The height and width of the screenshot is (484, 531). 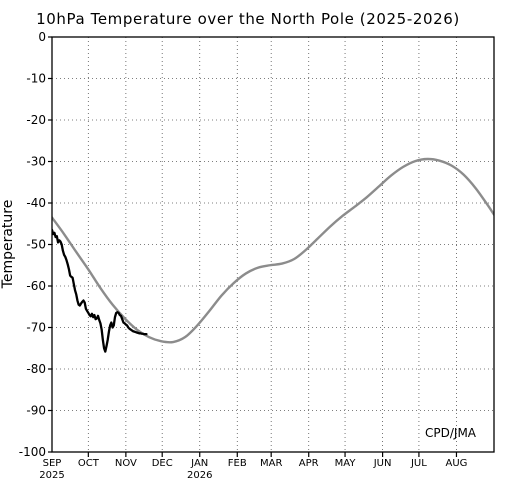 What do you see at coordinates (36, 162) in the screenshot?
I see `y-tick-label: -30` at bounding box center [36, 162].